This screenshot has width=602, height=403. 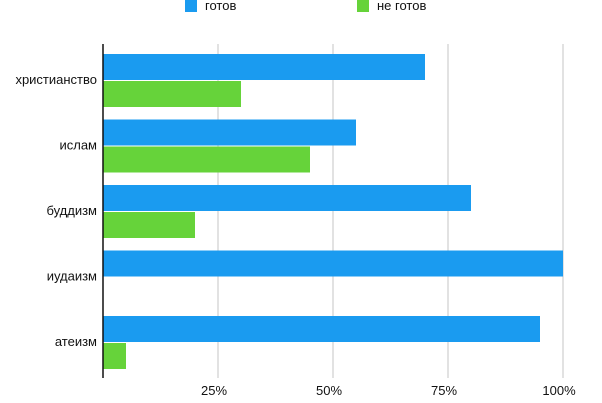 I want to click on x-tick-labels: 25% 50% 75% 100%, so click(x=388, y=390).